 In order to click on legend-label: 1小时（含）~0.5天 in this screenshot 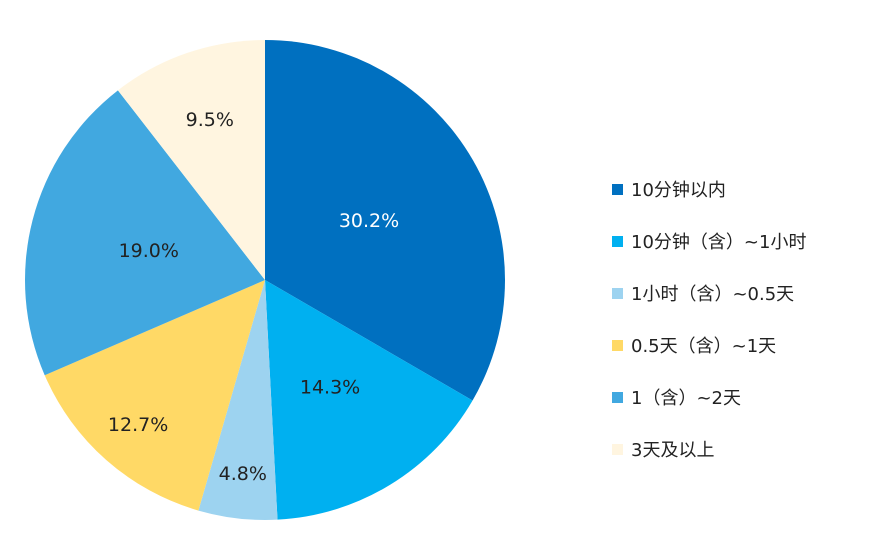, I will do `click(713, 294)`.